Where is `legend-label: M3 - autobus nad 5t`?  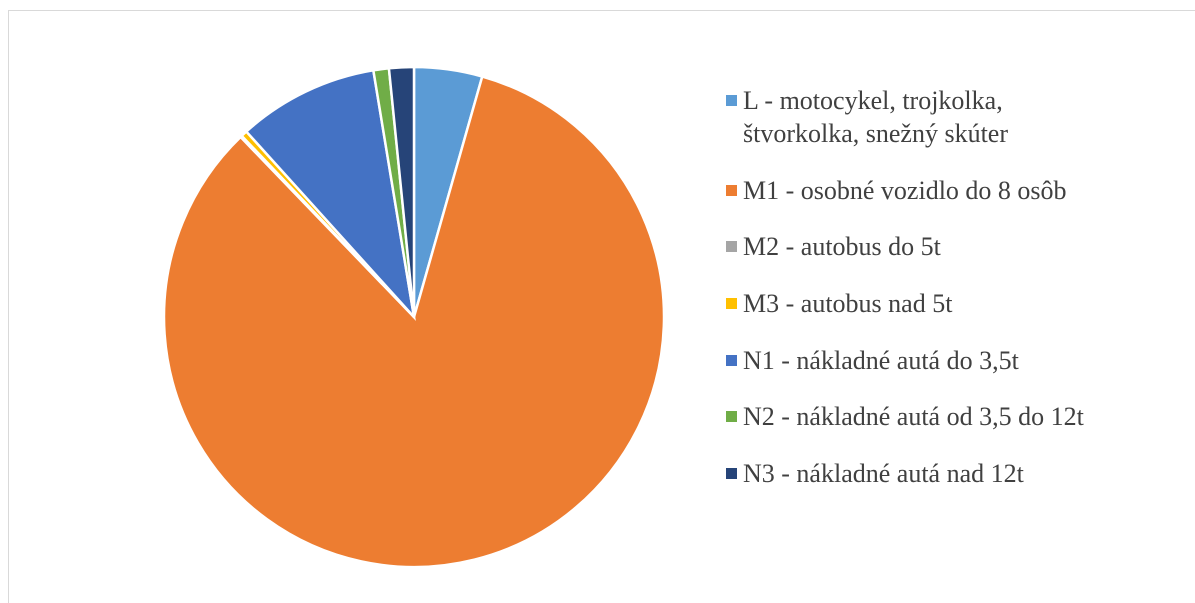
legend-label: M3 - autobus nad 5t is located at coordinates (848, 303).